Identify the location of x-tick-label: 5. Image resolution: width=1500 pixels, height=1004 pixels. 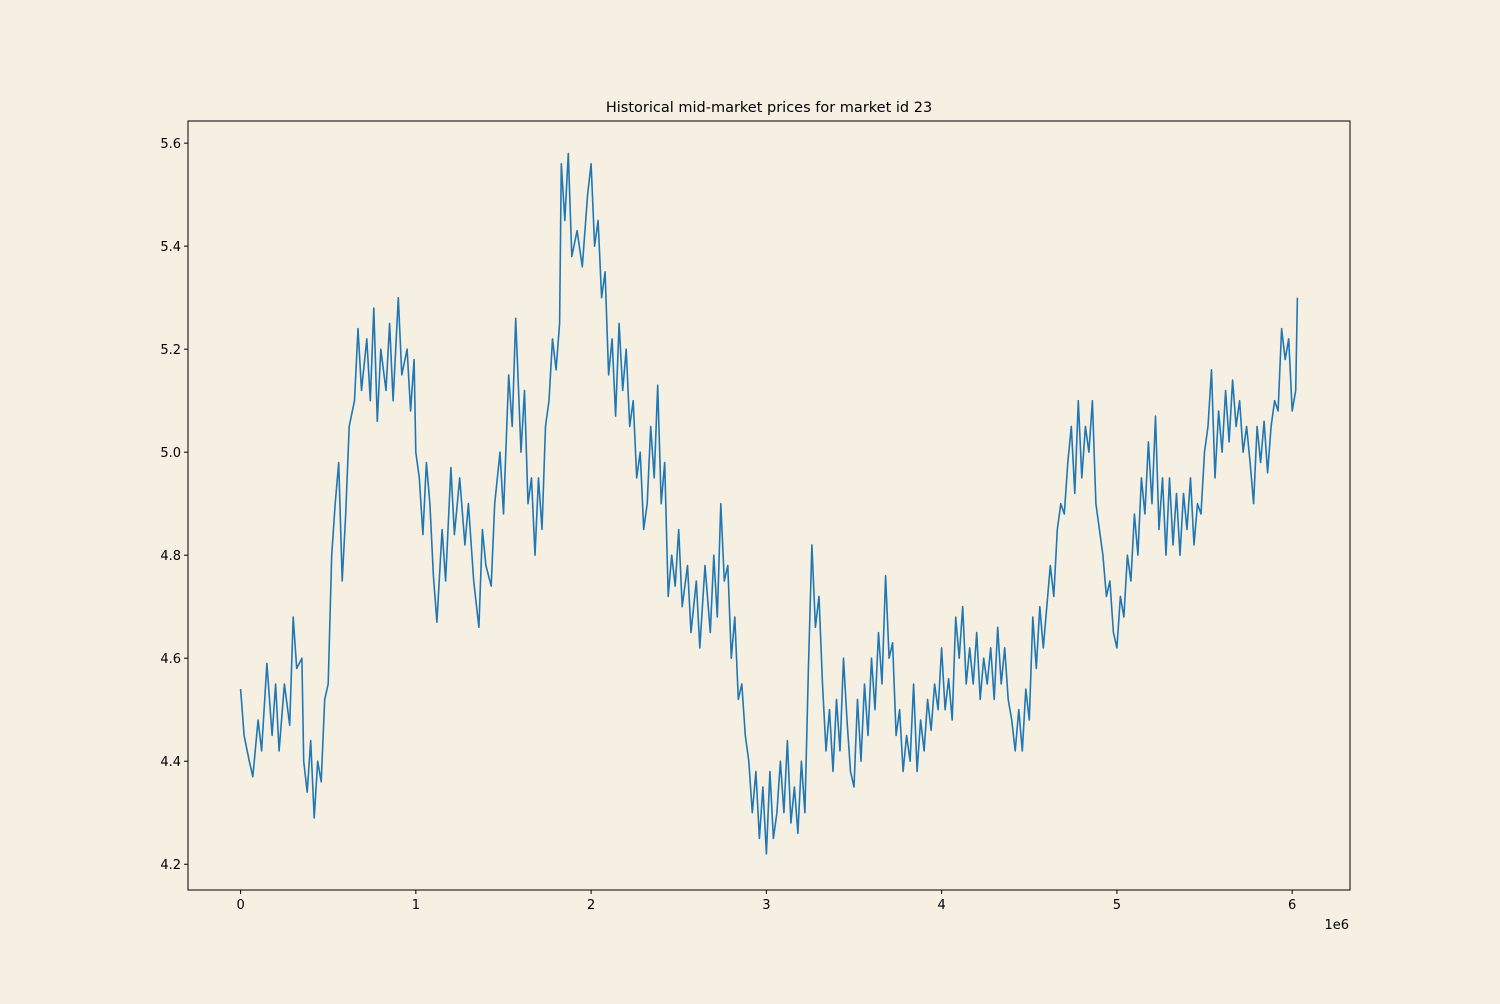
(1117, 905).